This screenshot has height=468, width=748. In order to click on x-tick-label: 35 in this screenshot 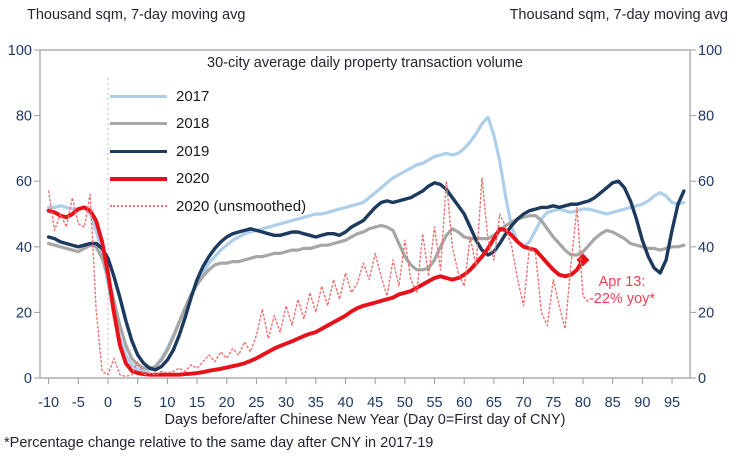, I will do `click(316, 403)`.